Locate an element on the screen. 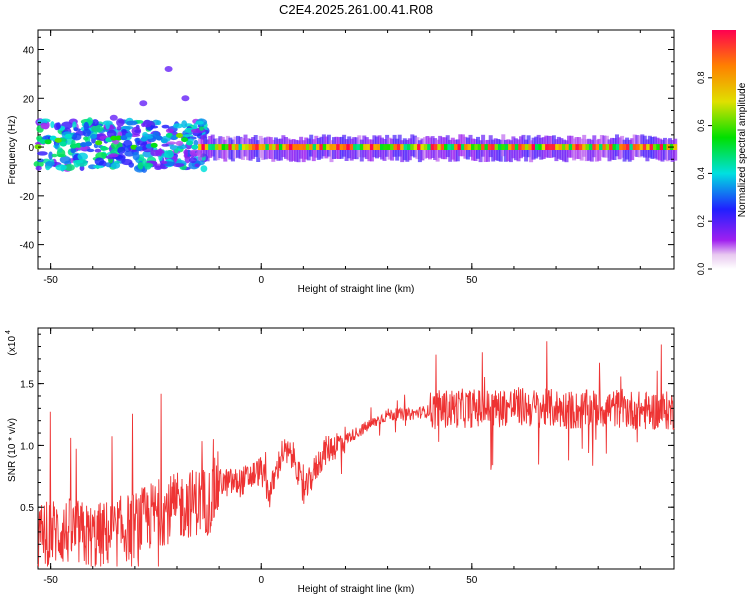 This screenshot has height=600, width=750. colorbar-tick-label: 0.6 is located at coordinates (701, 125).